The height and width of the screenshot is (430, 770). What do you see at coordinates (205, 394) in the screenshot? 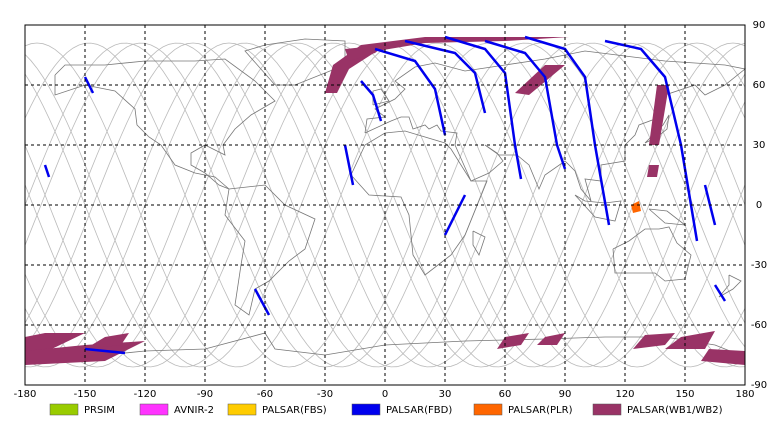
I see `x-tick-label: -90` at bounding box center [205, 394].